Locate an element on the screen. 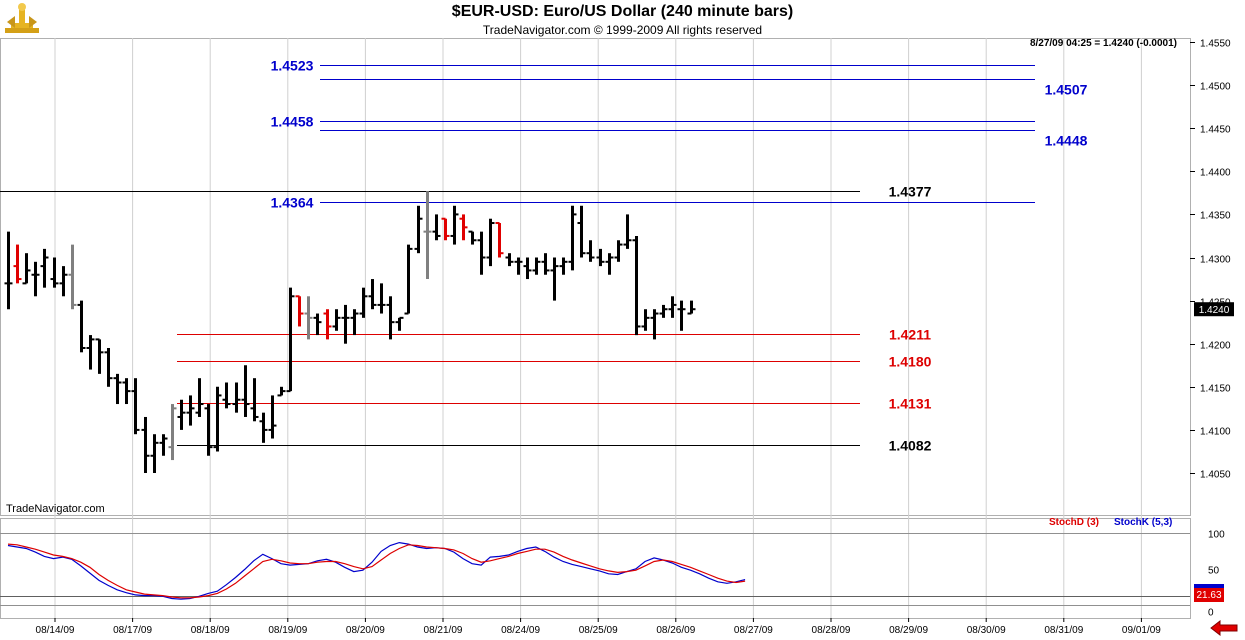 The image size is (1245, 640). stochk-line is located at coordinates (376, 570).